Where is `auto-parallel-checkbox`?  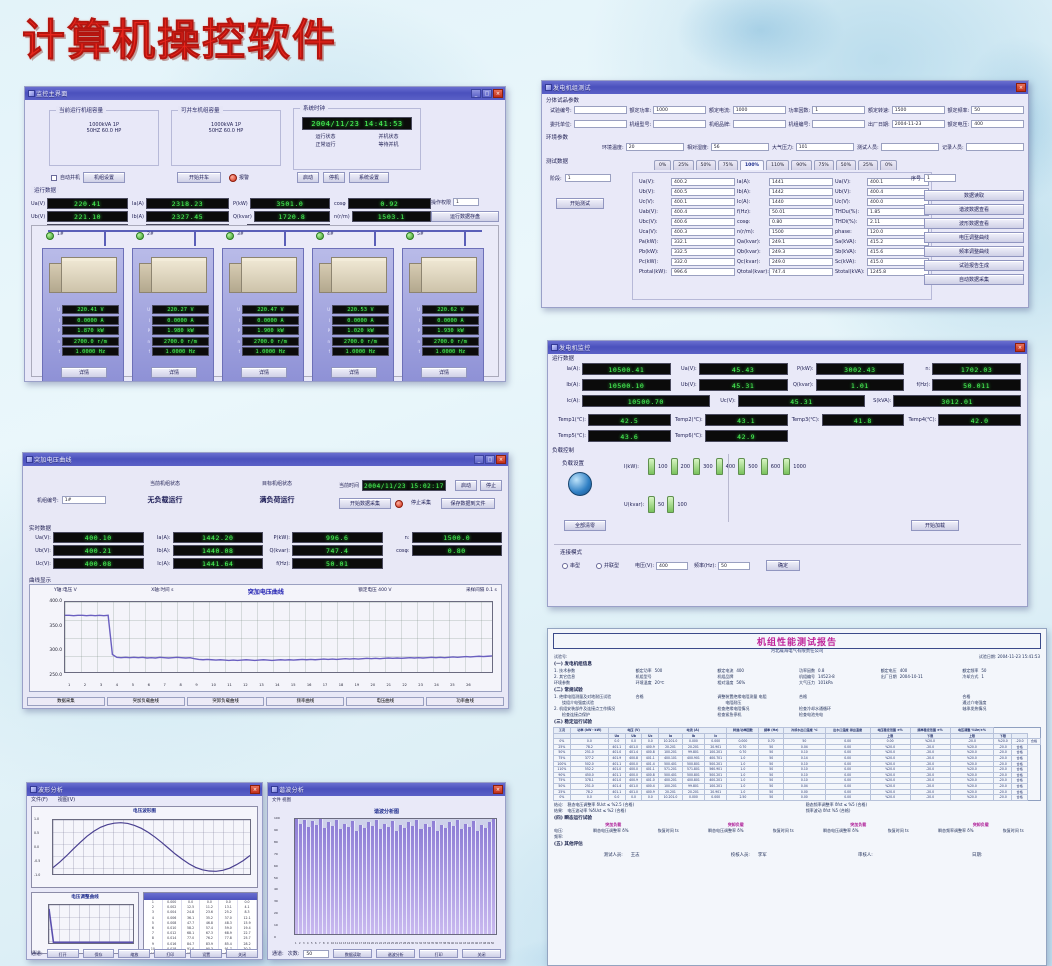 auto-parallel-checkbox is located at coordinates (54, 177).